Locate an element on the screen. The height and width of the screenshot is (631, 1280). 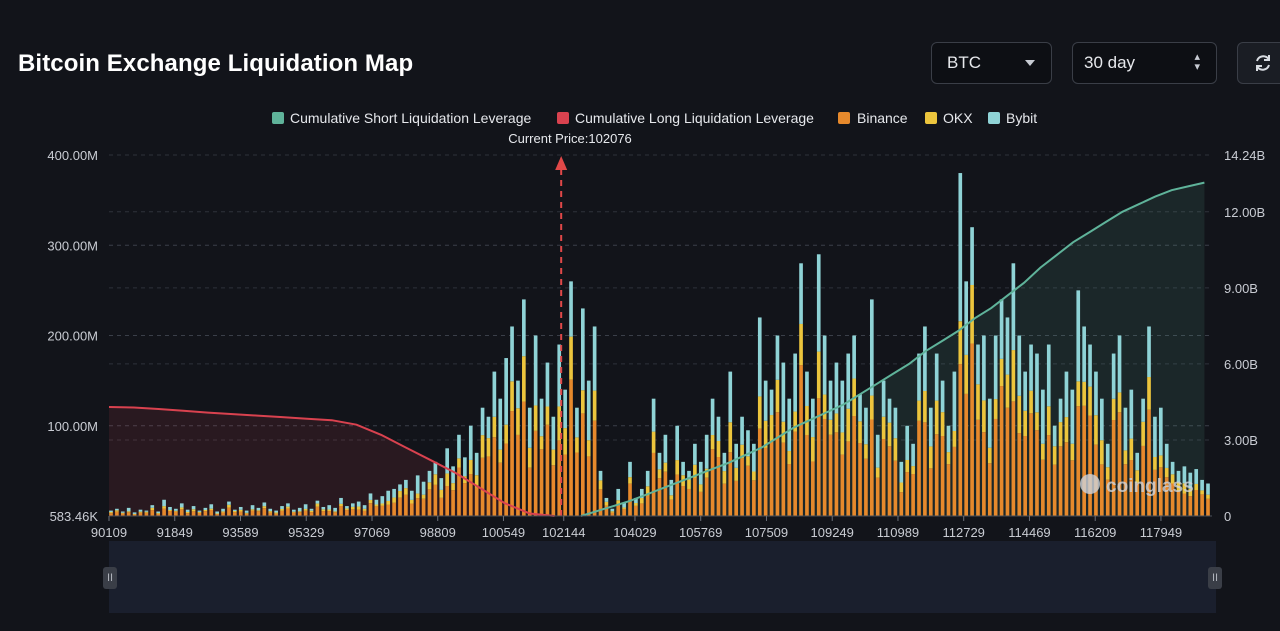
x-tick-label: 97069 is located at coordinates (372, 532).